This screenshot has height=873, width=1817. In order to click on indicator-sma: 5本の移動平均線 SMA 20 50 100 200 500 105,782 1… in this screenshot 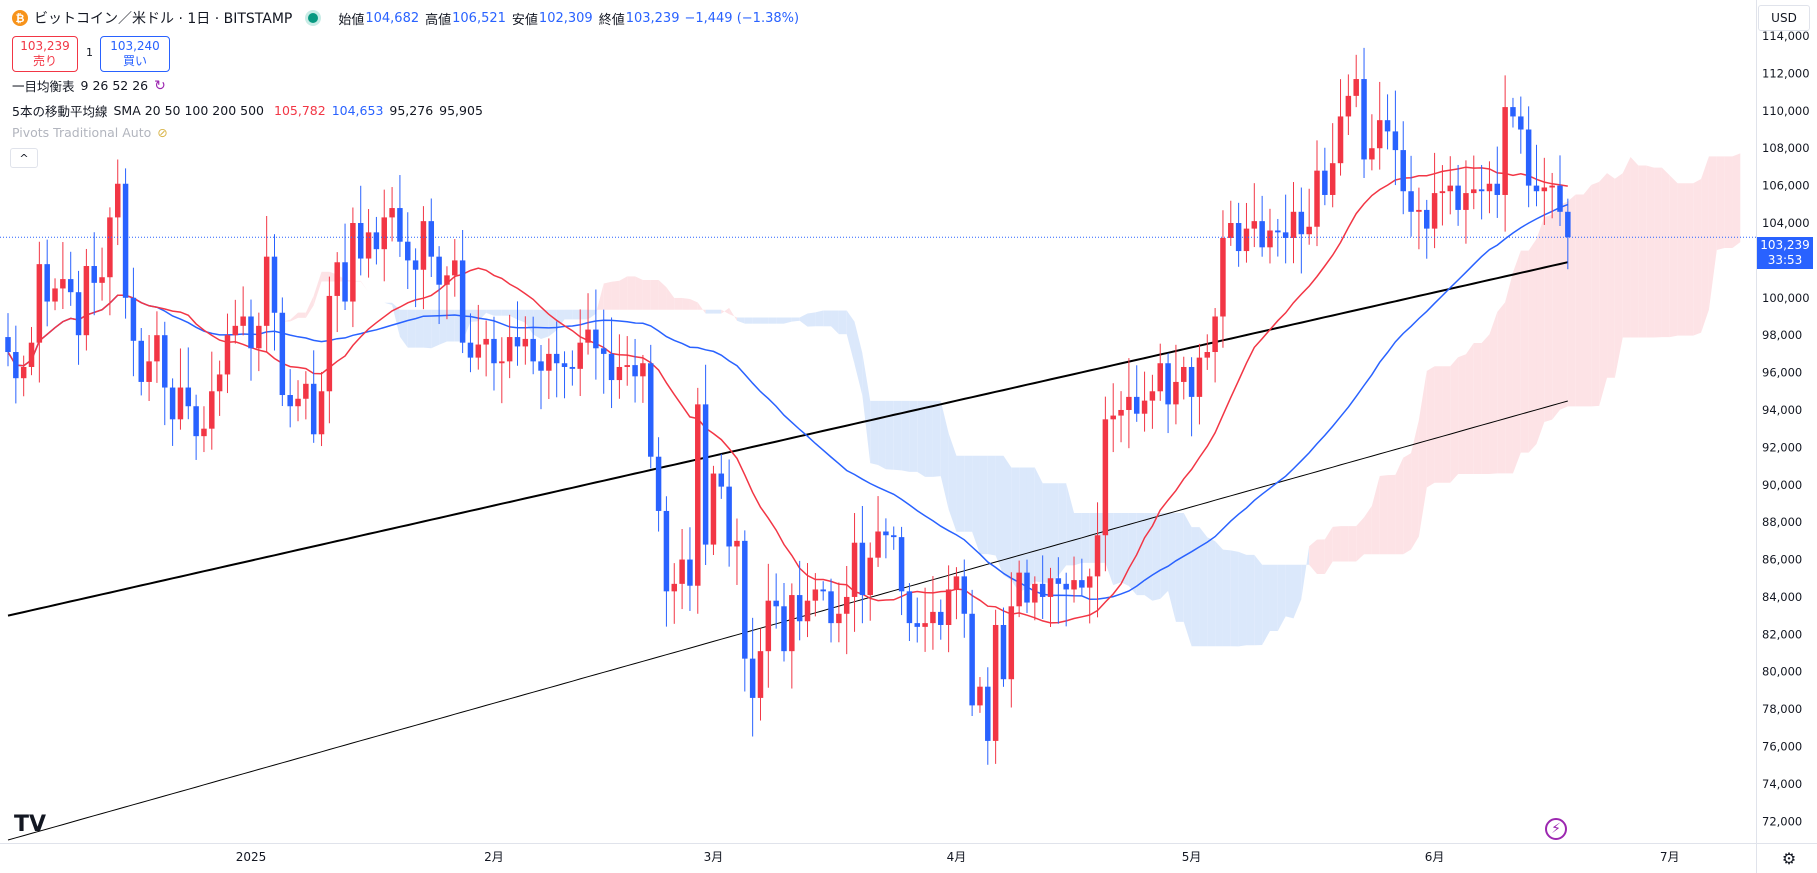, I will do `click(250, 110)`.